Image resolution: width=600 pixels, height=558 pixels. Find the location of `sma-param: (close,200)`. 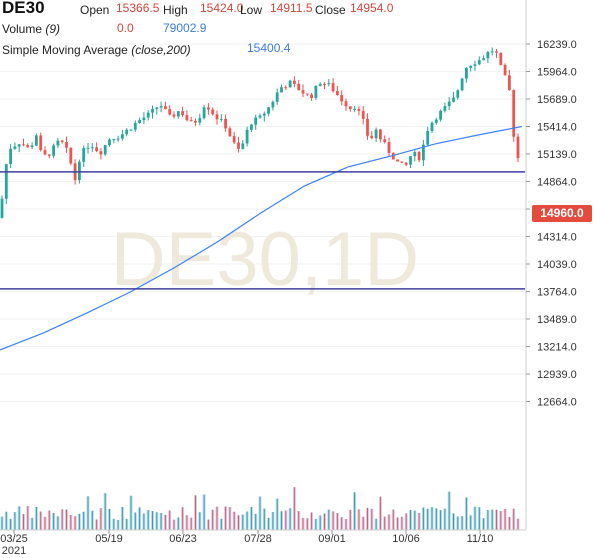

sma-param: (close,200) is located at coordinates (161, 50).